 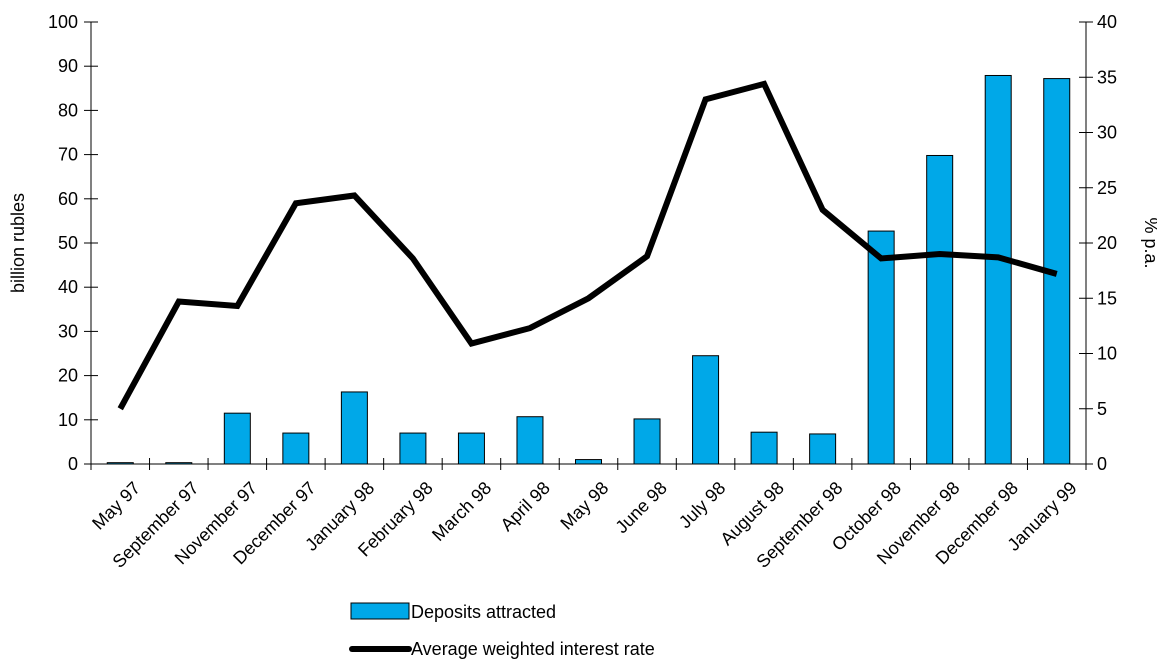 I want to click on right-tick-label: 40, so click(x=1107, y=22).